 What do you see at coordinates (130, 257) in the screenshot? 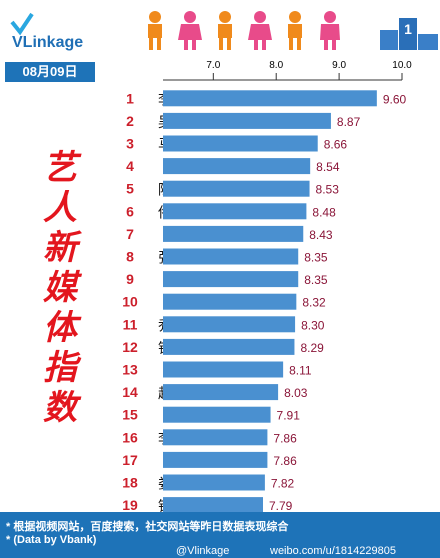
I see `rank-label: 8` at bounding box center [130, 257].